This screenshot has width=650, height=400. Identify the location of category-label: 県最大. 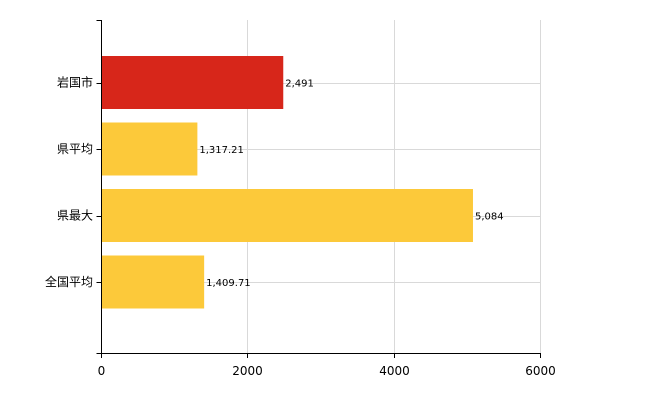
(75, 216).